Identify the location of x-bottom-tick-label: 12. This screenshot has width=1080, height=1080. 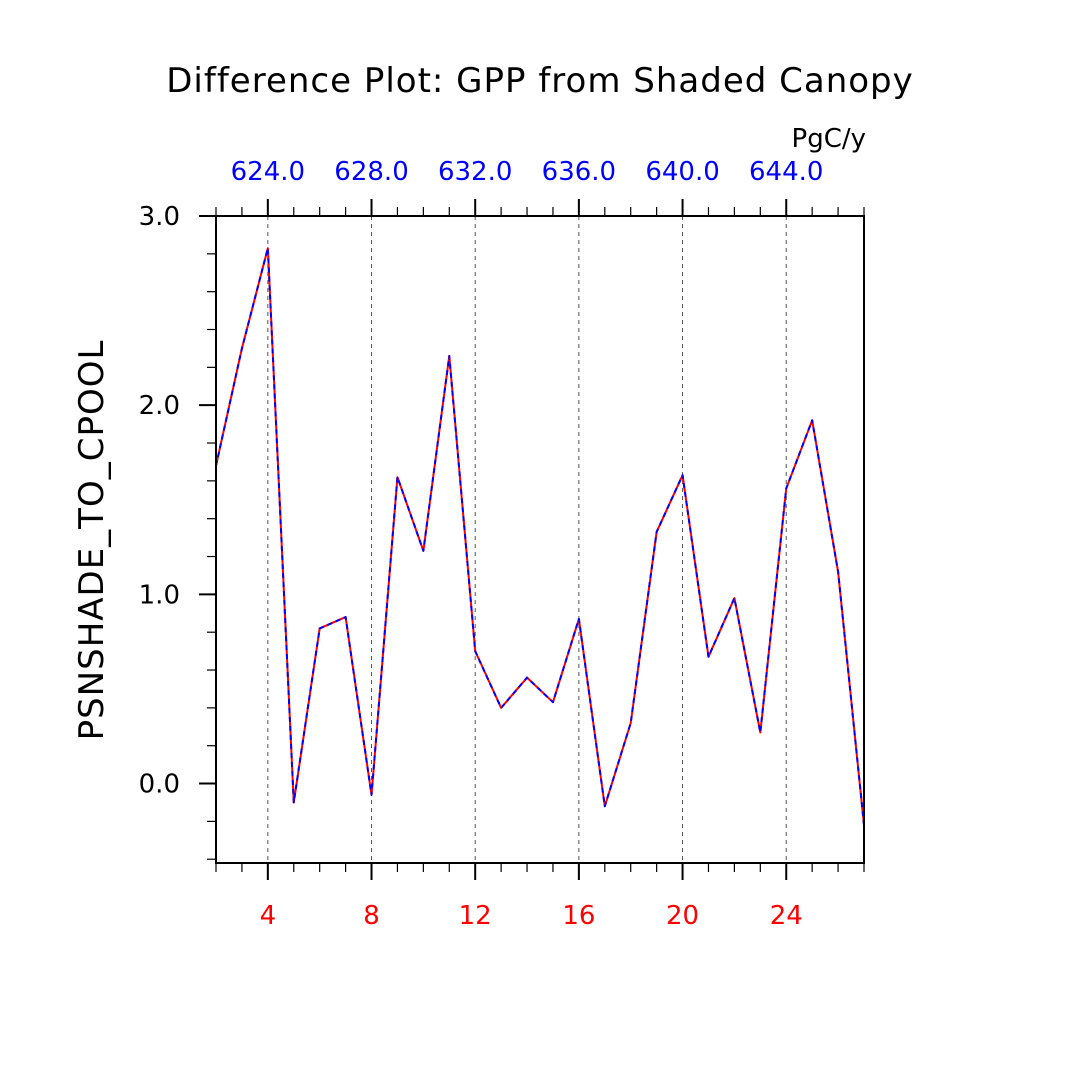
(475, 916).